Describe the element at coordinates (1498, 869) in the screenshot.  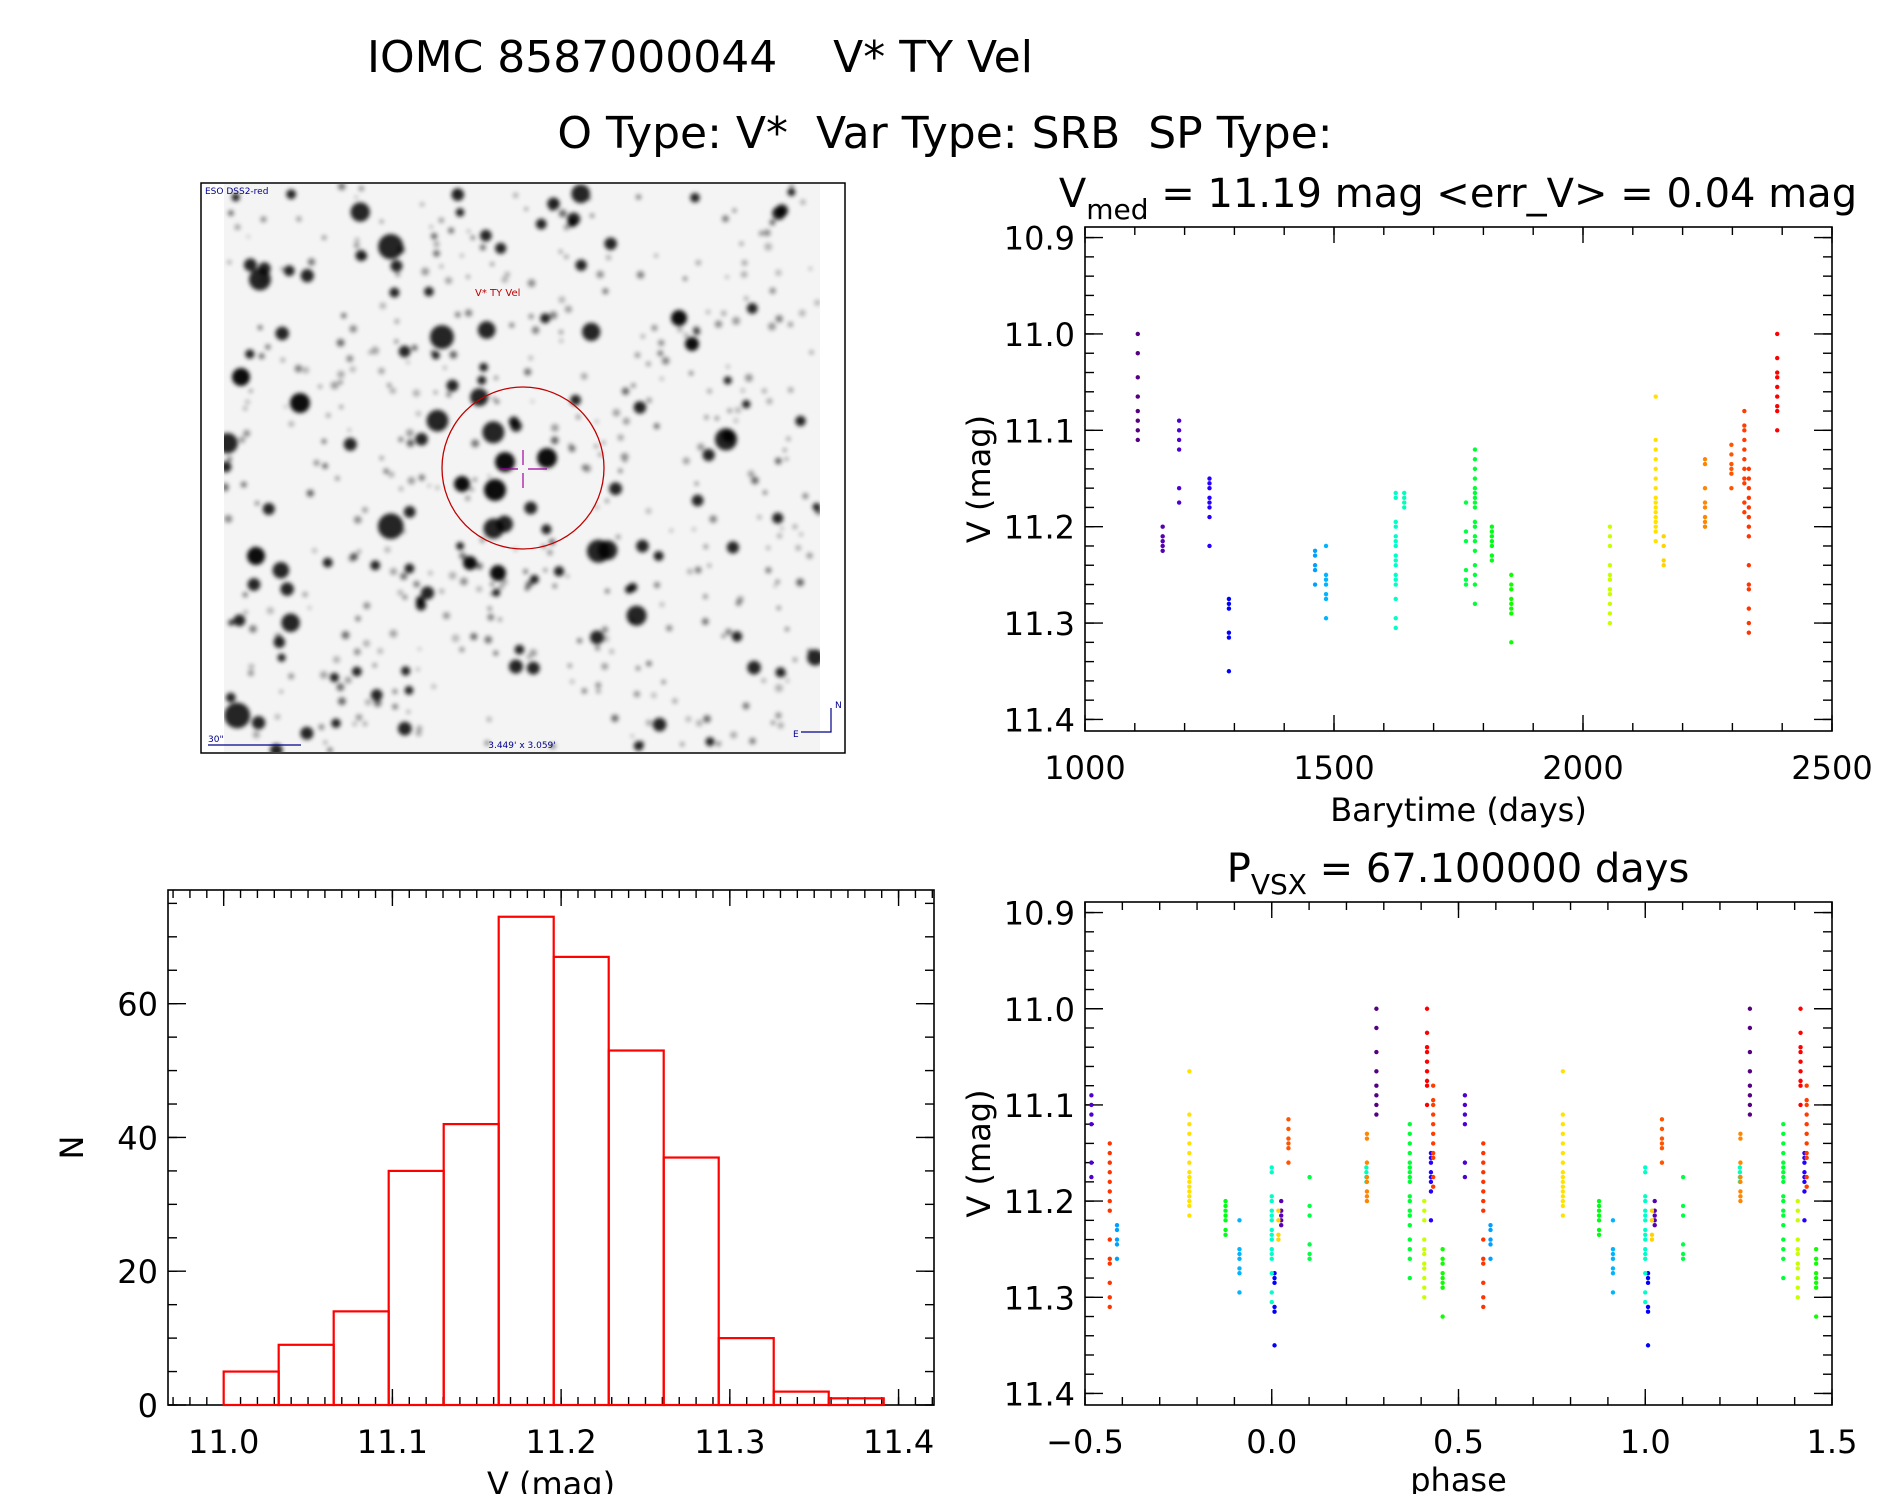
I see `title-rest: = 67.100000 days` at that location.